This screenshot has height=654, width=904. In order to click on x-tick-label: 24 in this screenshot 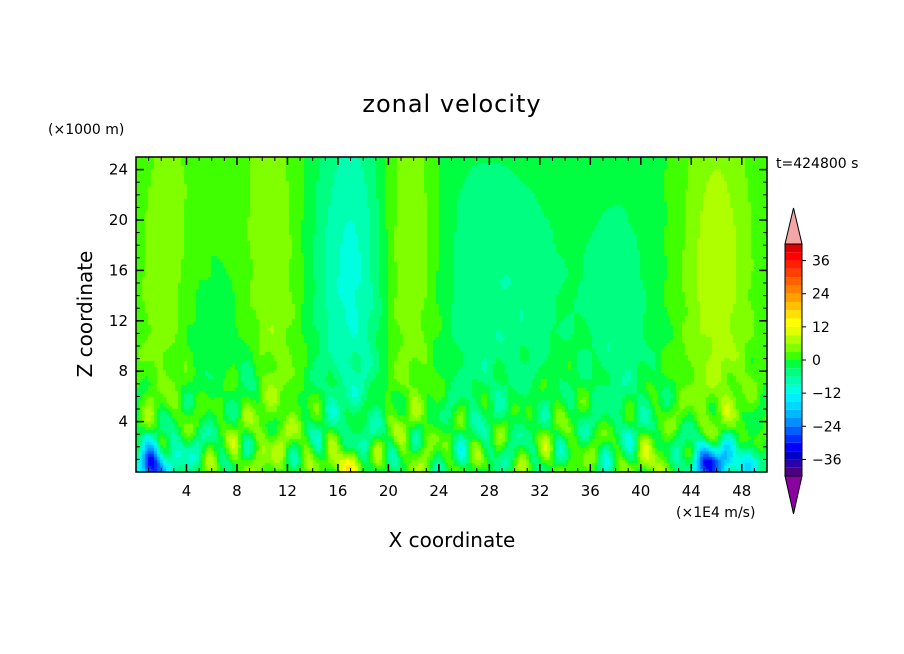, I will do `click(438, 491)`.